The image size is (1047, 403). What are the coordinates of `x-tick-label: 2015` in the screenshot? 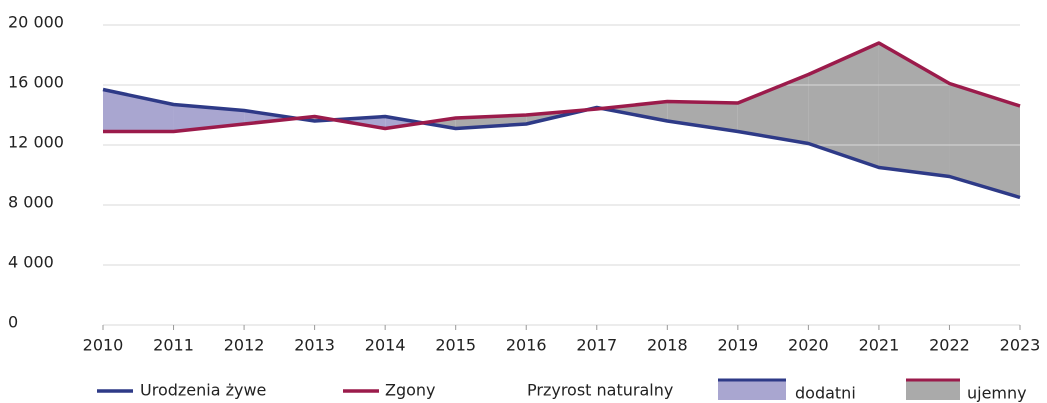 It's located at (455, 345).